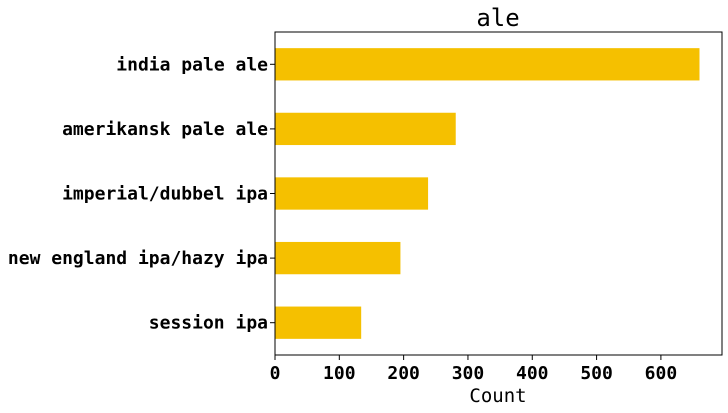 Image resolution: width=728 pixels, height=413 pixels. What do you see at coordinates (468, 373) in the screenshot?
I see `x-tick-label: 300` at bounding box center [468, 373].